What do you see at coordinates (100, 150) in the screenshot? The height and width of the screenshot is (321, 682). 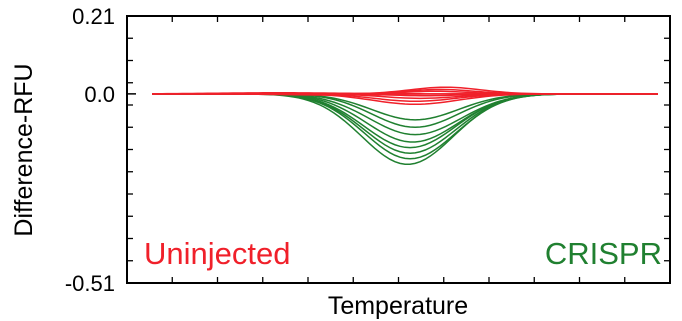 I see `y-tick-labels: 0.21 0.0 -0.51` at bounding box center [100, 150].